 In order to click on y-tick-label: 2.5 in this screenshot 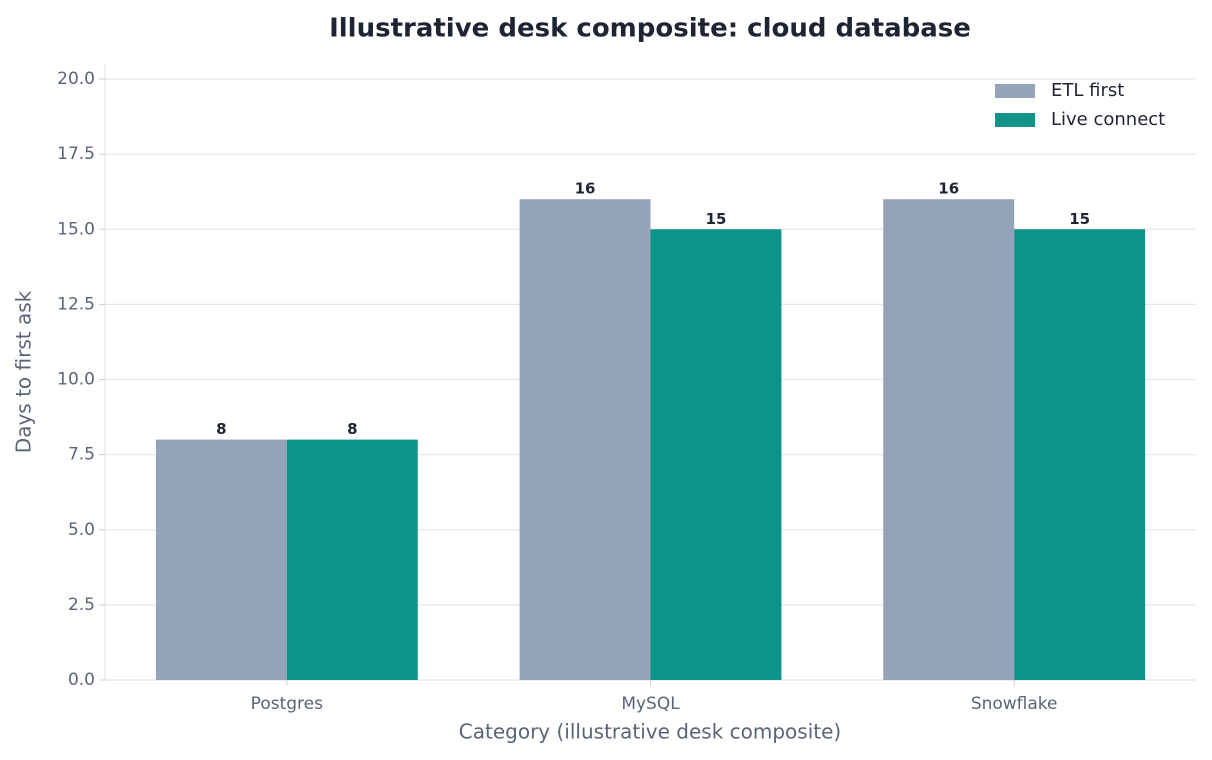, I will do `click(81, 605)`.